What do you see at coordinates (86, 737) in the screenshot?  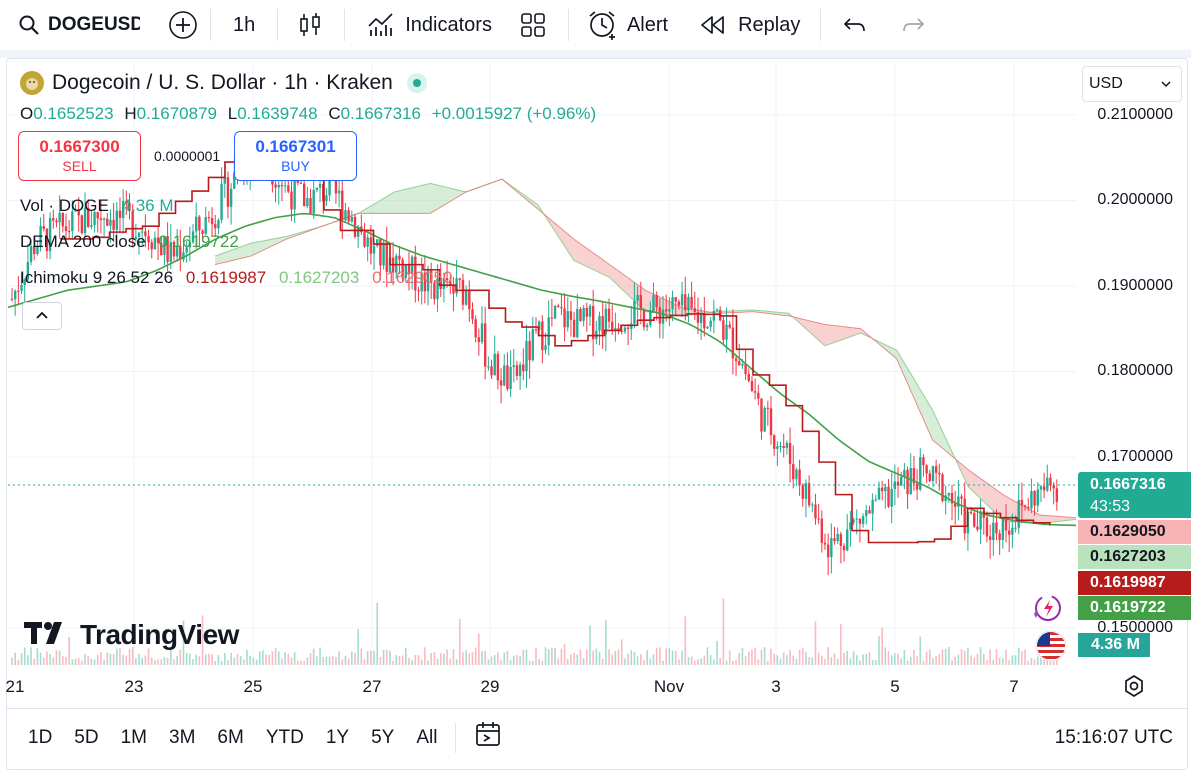 I see `range-5d-button: 5D` at bounding box center [86, 737].